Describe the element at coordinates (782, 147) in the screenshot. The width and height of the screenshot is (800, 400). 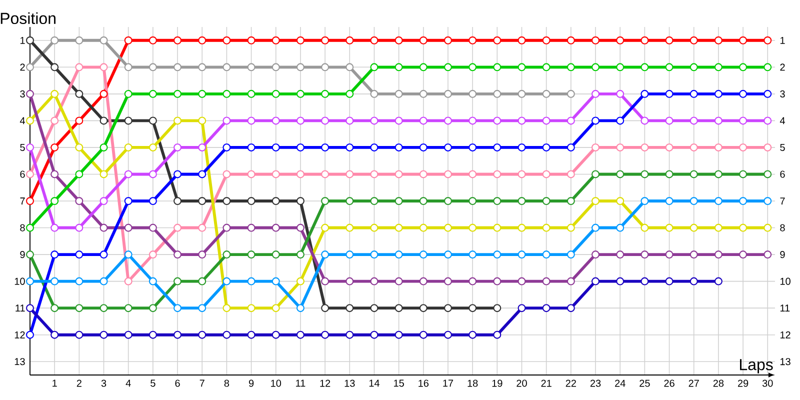
I see `y2-tick-label: 5` at that location.